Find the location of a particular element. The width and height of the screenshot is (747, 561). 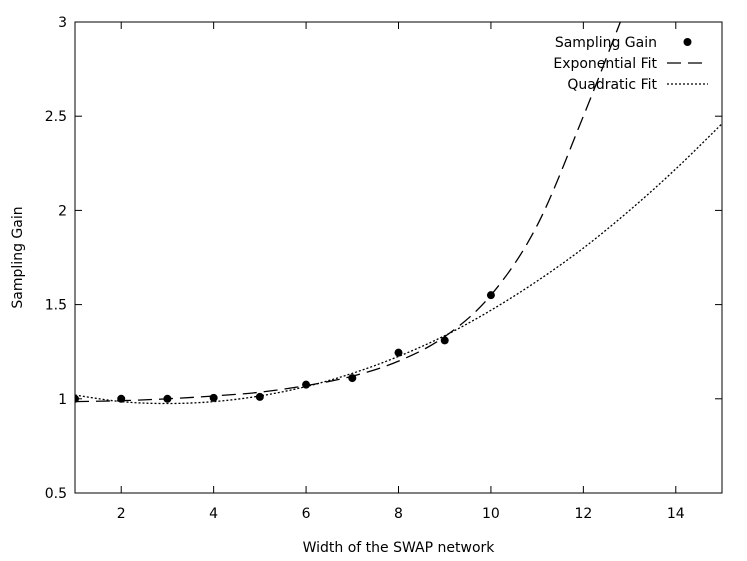

y-axis-title: Sampling Gain is located at coordinates (18, 257).